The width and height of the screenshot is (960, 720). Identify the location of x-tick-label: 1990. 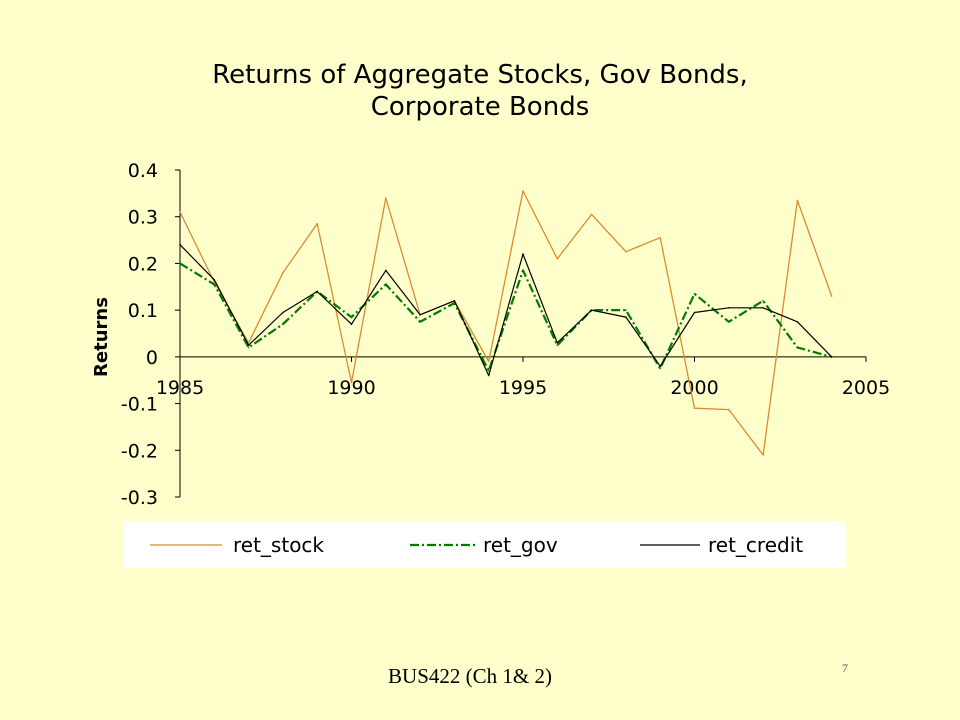
(351, 388).